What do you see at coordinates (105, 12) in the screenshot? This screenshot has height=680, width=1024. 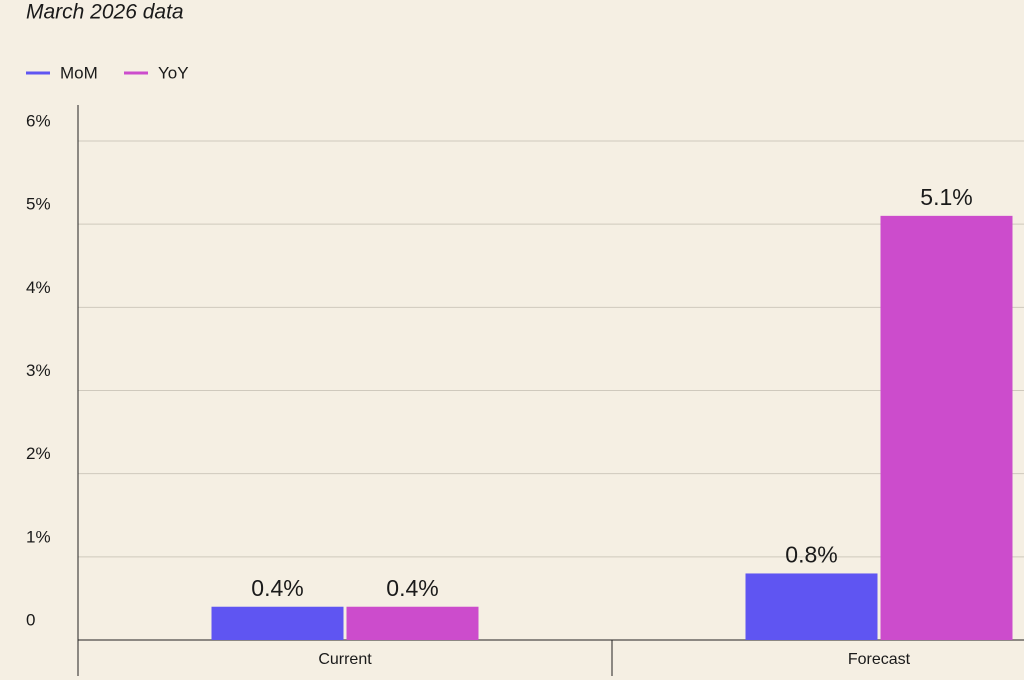 I see `chart-subtitle: March 2026 data` at bounding box center [105, 12].